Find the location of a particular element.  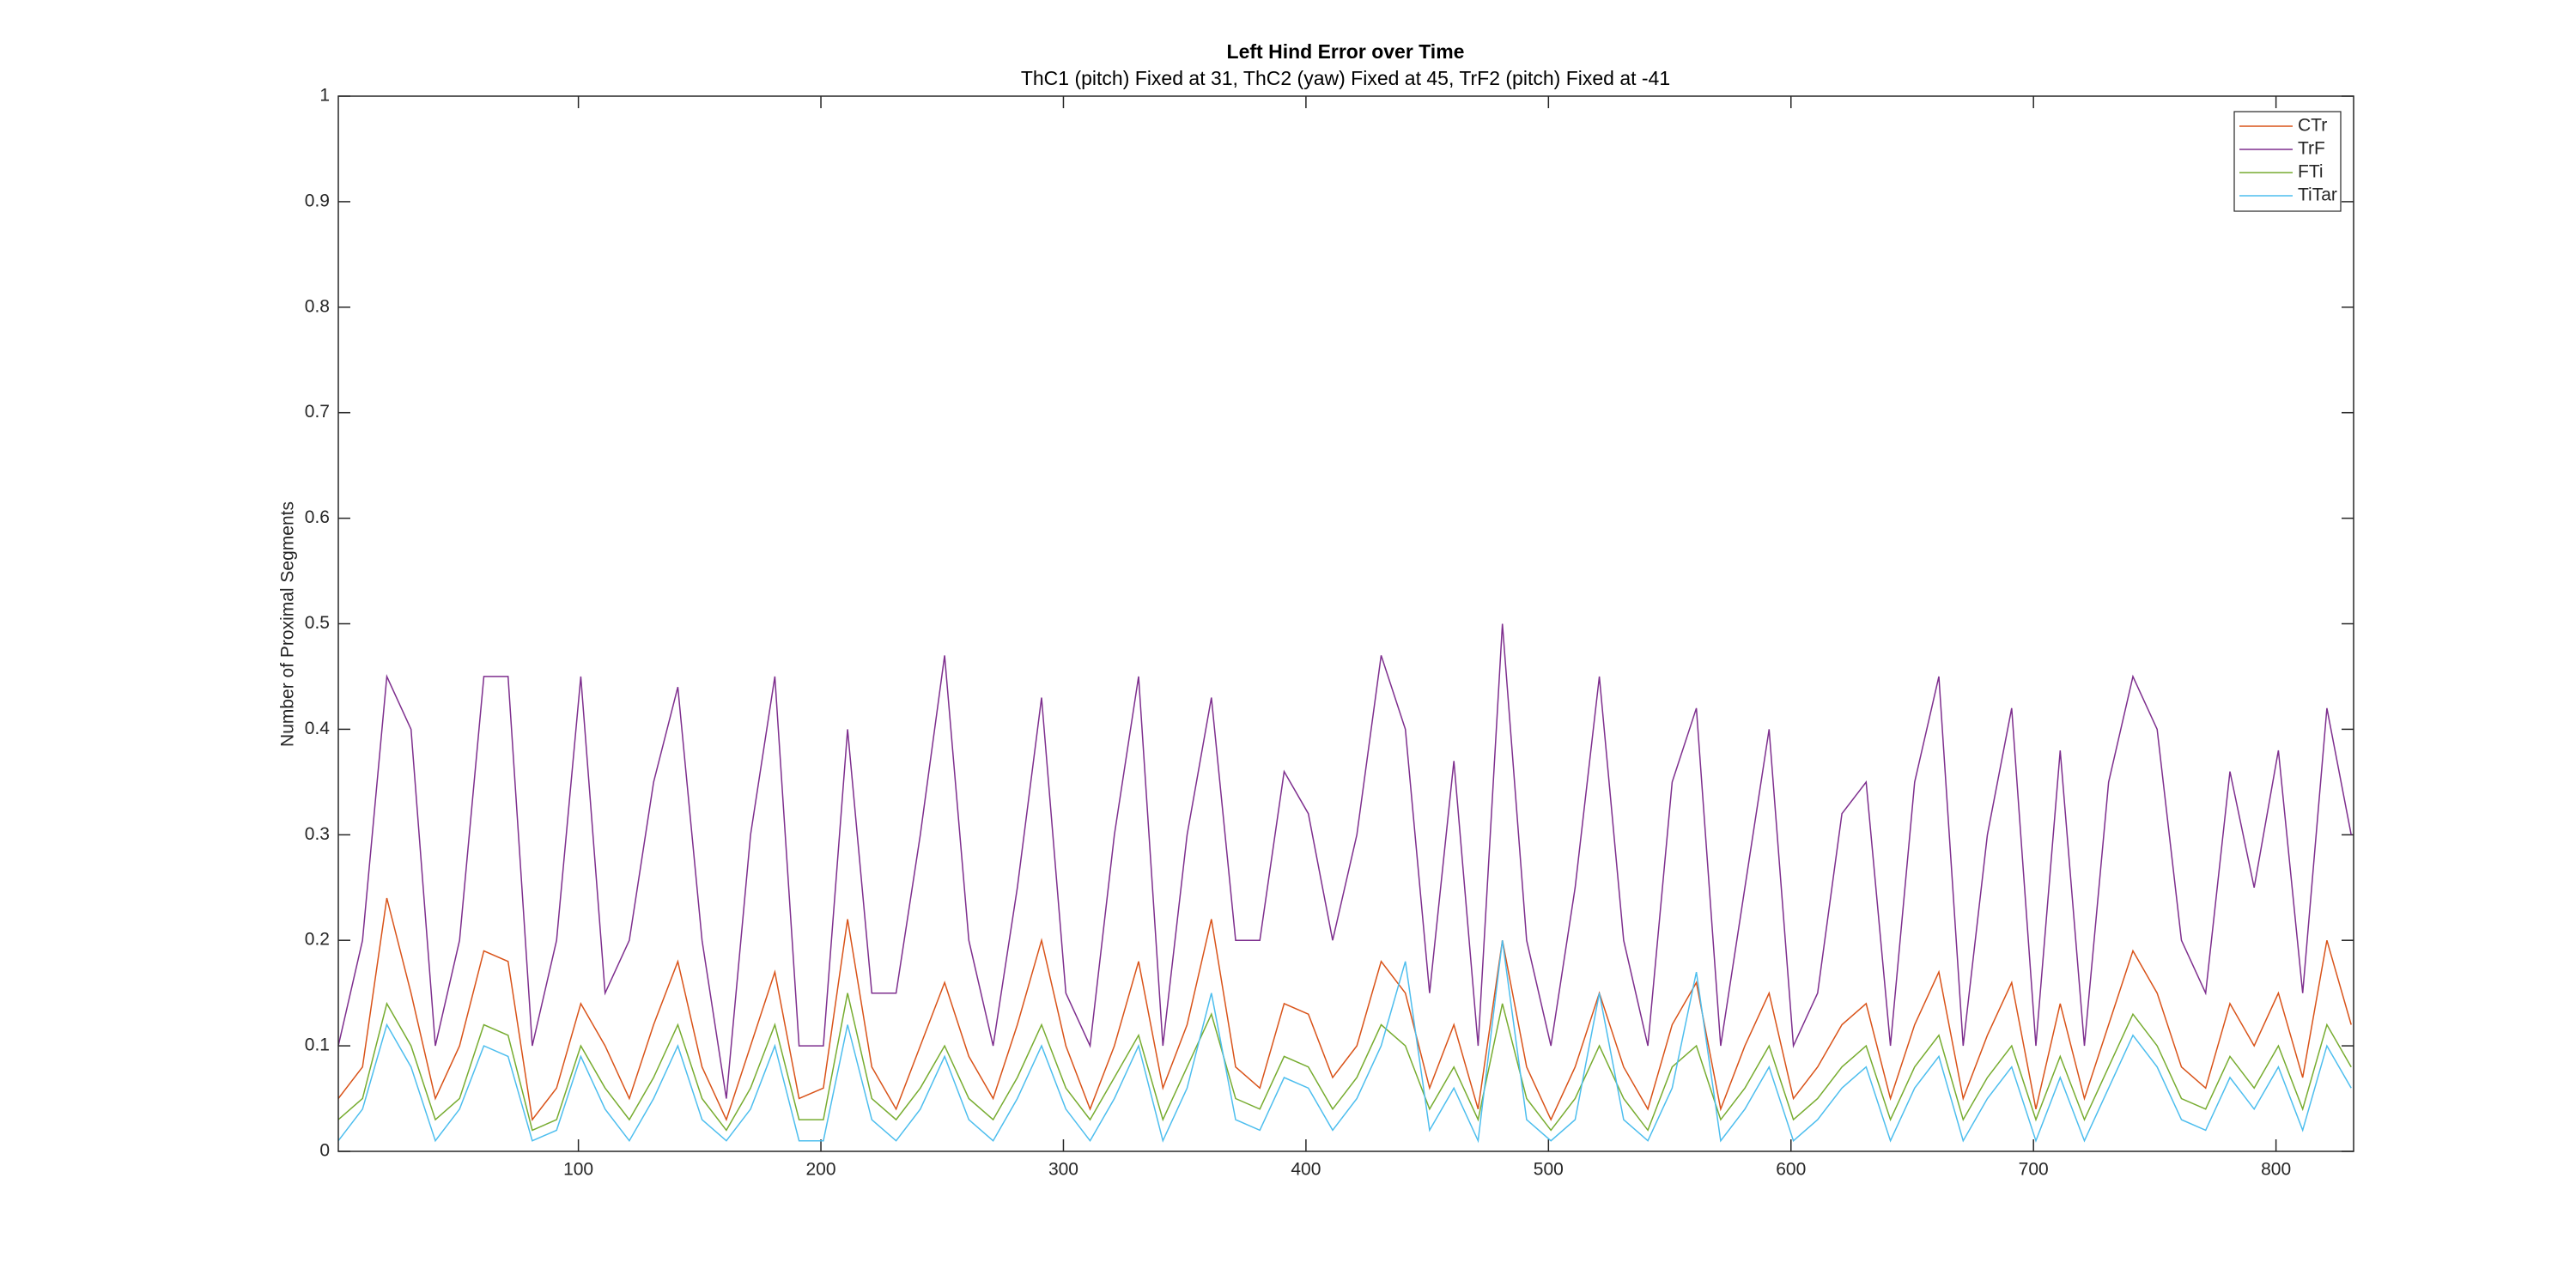

x-tick-label: 700 is located at coordinates (2034, 1170).